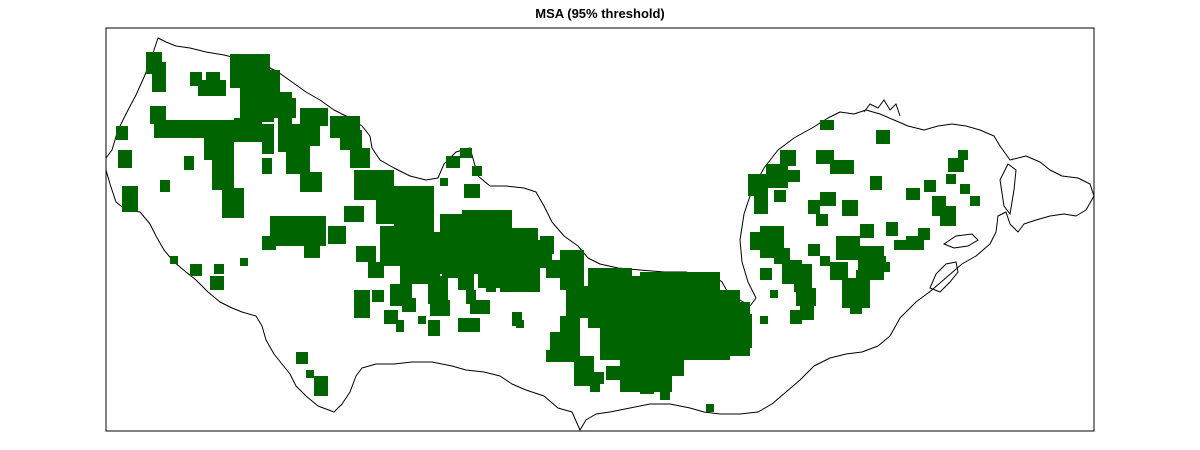 The width and height of the screenshot is (1200, 450). I want to click on lake-outline, so click(960, 241).